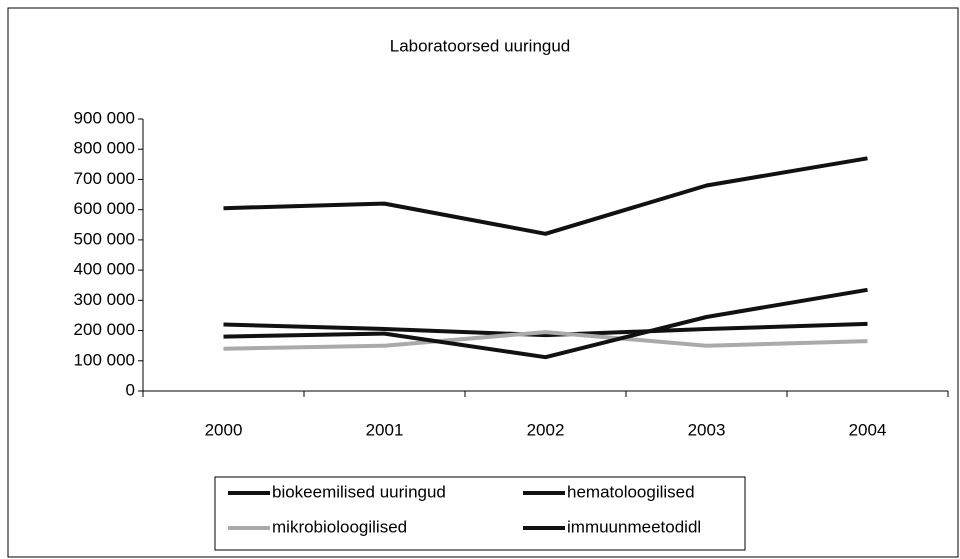 The height and width of the screenshot is (559, 960). I want to click on legend-label: immuunmeetodidl, so click(634, 526).